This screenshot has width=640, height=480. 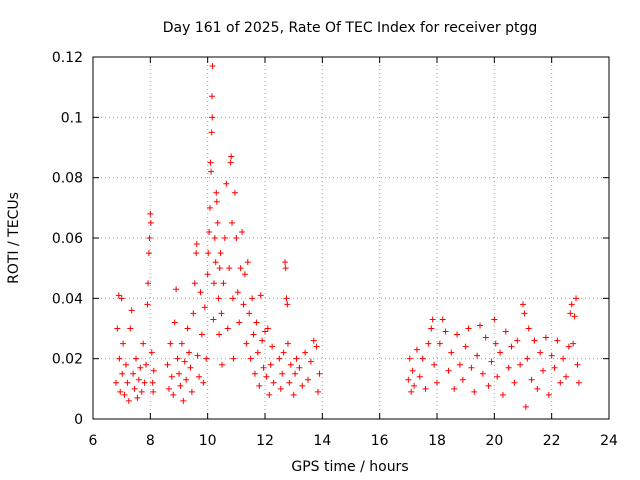 I want to click on x-tick-label: 6, so click(x=93, y=441).